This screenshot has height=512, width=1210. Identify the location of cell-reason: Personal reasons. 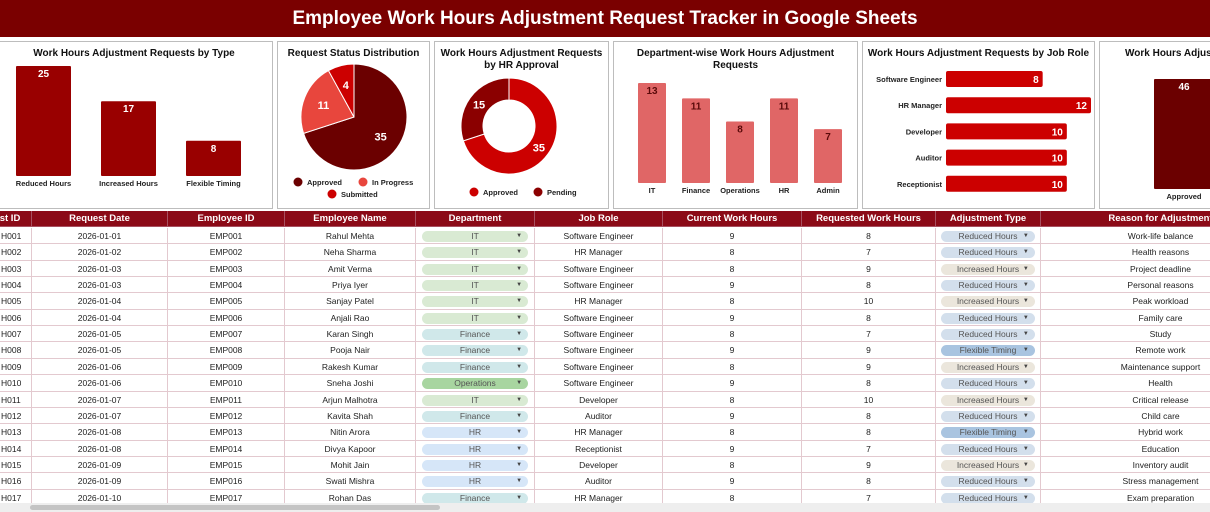
(1125, 285).